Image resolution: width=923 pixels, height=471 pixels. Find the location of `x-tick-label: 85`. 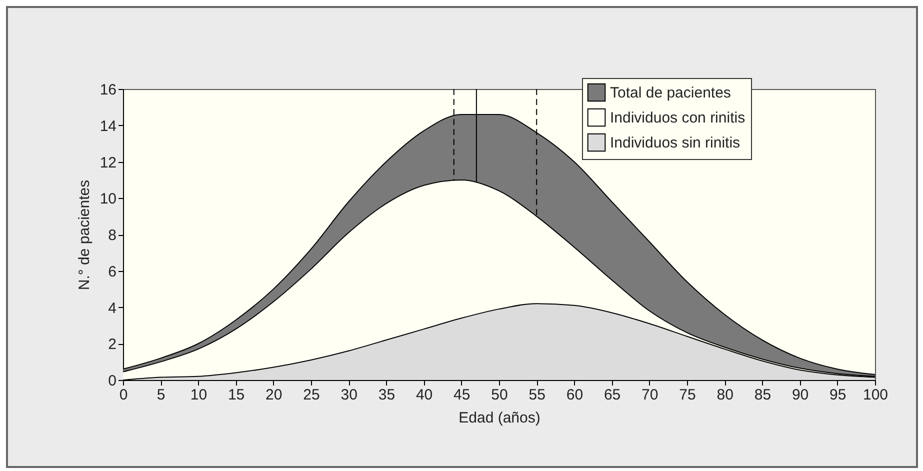

x-tick-label: 85 is located at coordinates (763, 395).